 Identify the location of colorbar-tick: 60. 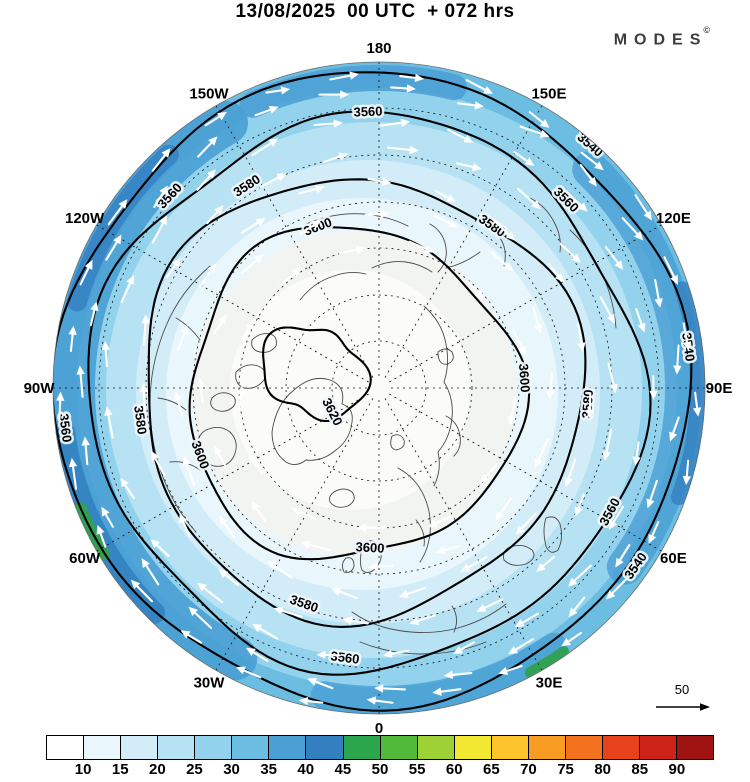
(454, 769).